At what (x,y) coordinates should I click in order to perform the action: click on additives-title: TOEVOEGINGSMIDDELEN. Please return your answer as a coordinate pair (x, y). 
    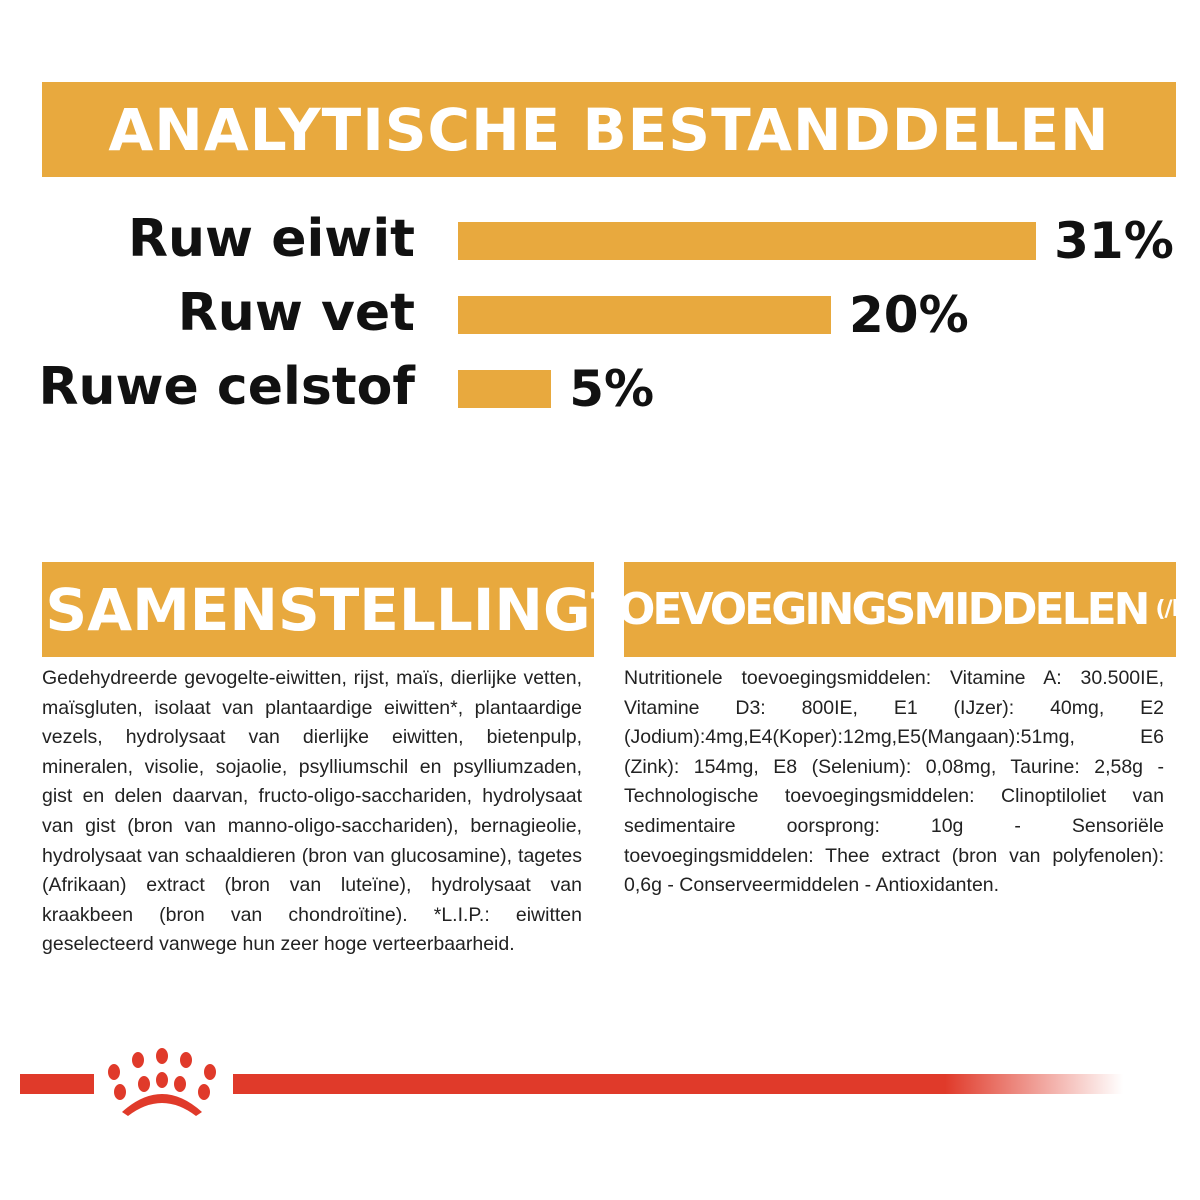
    Looking at the image, I should click on (870, 609).